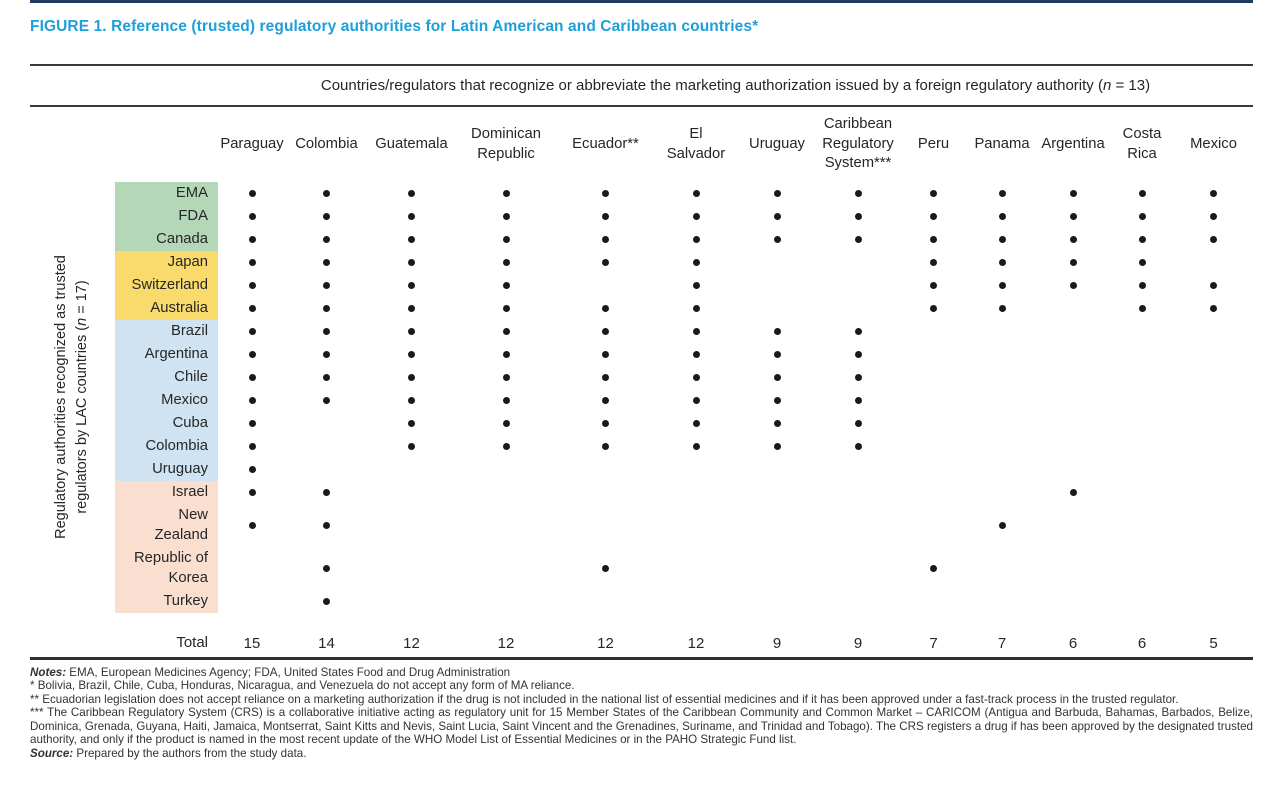 The width and height of the screenshot is (1280, 788). Describe the element at coordinates (1213, 143) in the screenshot. I see `column-header: Mexico` at that location.